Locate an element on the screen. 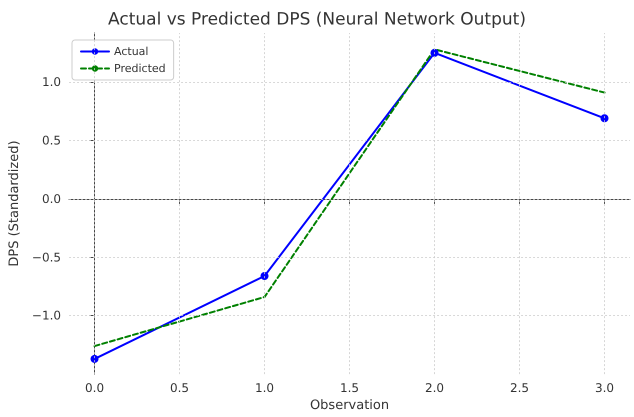  x-tick-label: 2.0 is located at coordinates (434, 388).